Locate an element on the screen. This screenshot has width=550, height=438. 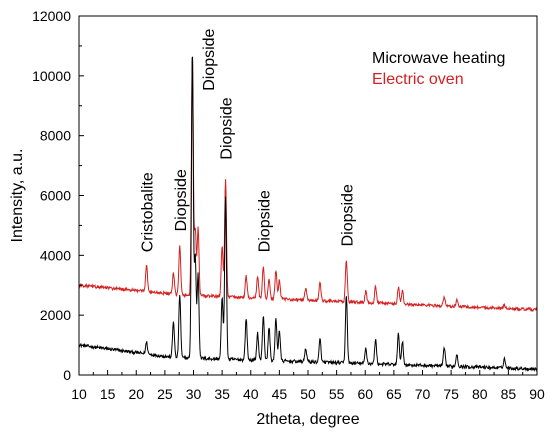
x-tick-label: 10 is located at coordinates (79, 394).